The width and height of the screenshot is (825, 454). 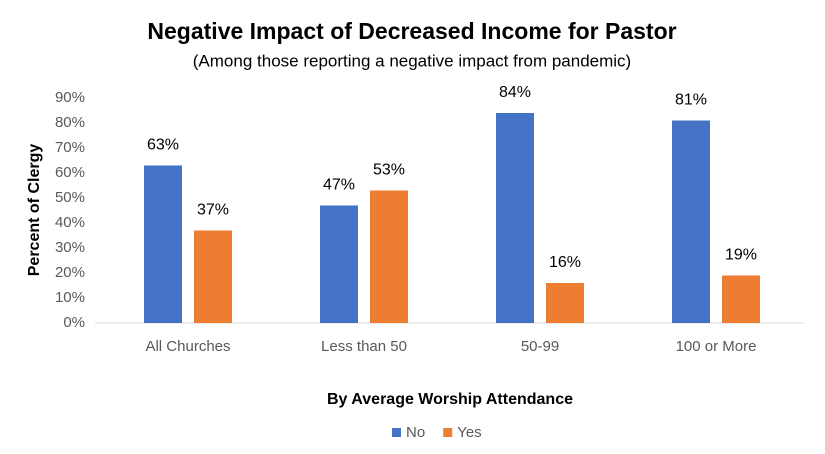 I want to click on x-tick-label: Less than 50, so click(x=364, y=346).